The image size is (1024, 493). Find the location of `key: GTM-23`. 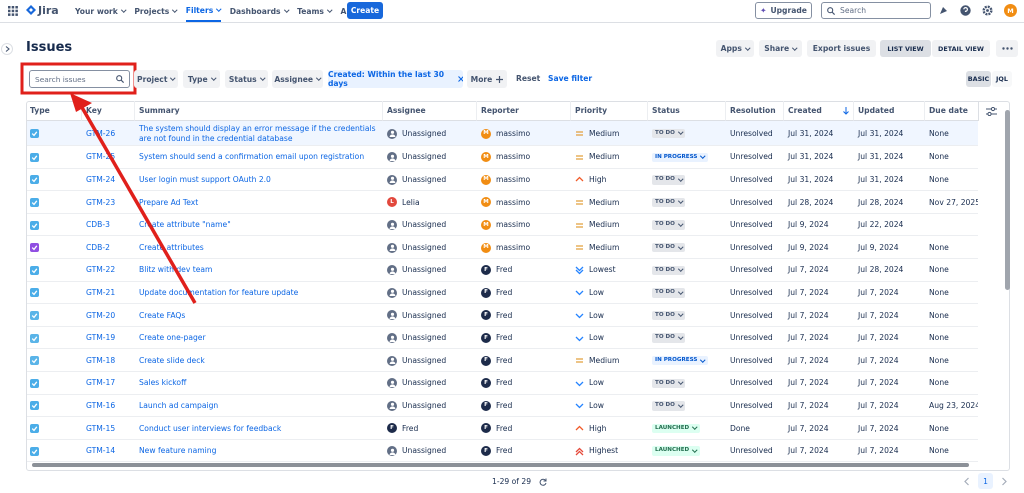

key: GTM-23 is located at coordinates (100, 203).